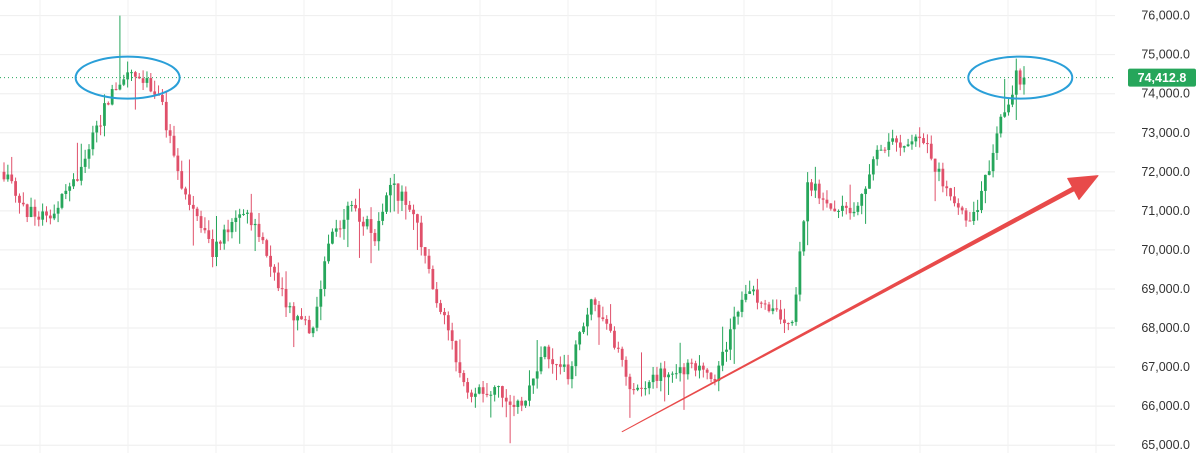 Image resolution: width=1200 pixels, height=458 pixels. I want to click on highlight-ellipse-right-top, so click(1020, 77).